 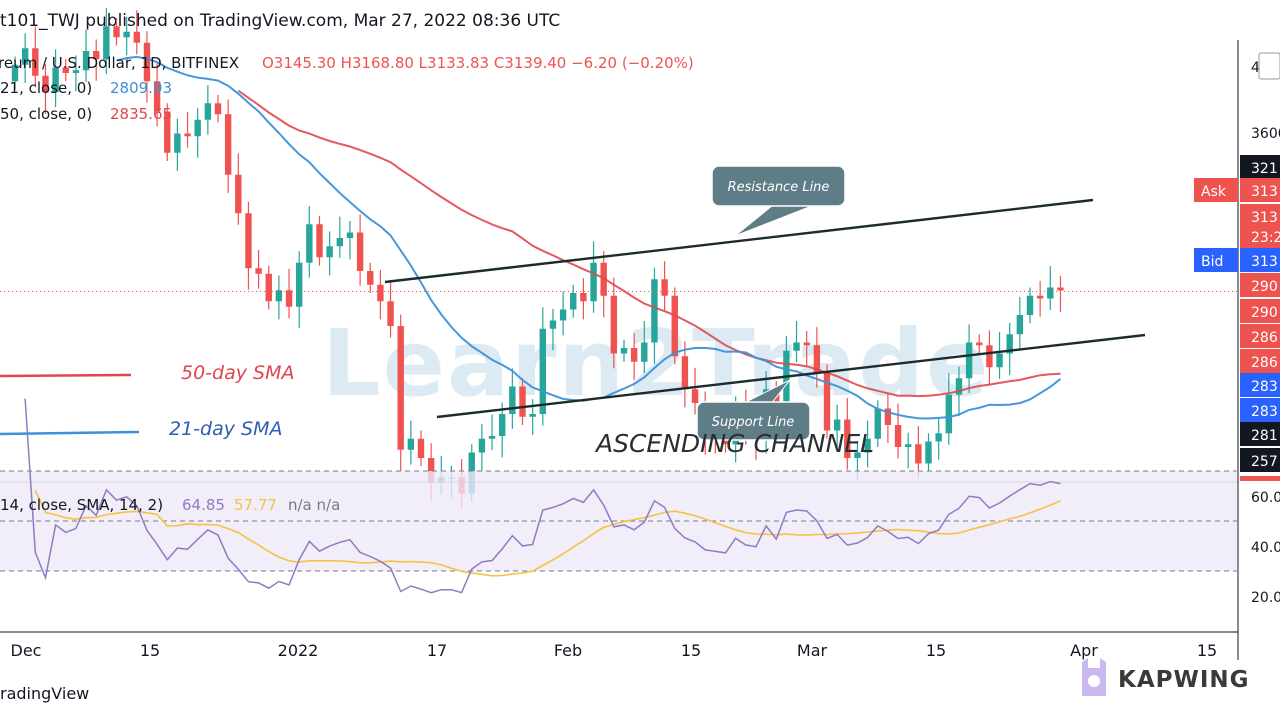 I want to click on price-axis-label: 4, so click(x=1255, y=68).